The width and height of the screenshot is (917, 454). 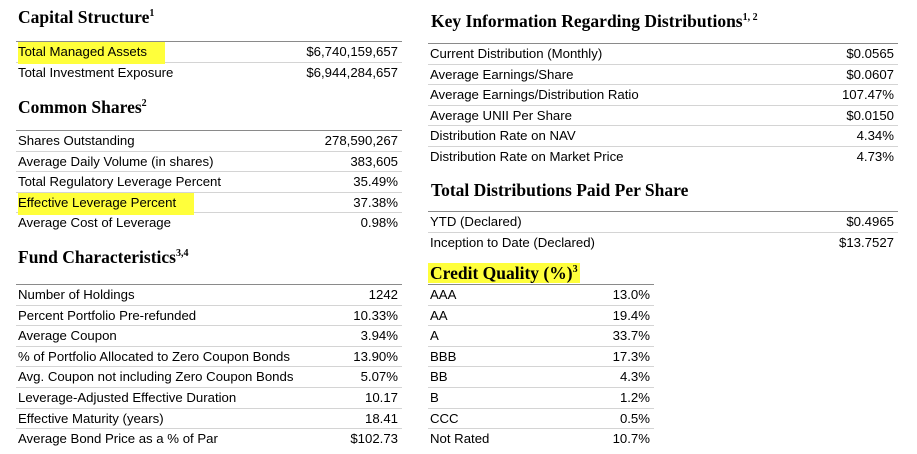 I want to click on table-row: Not Rated 10.7%, so click(x=541, y=439).